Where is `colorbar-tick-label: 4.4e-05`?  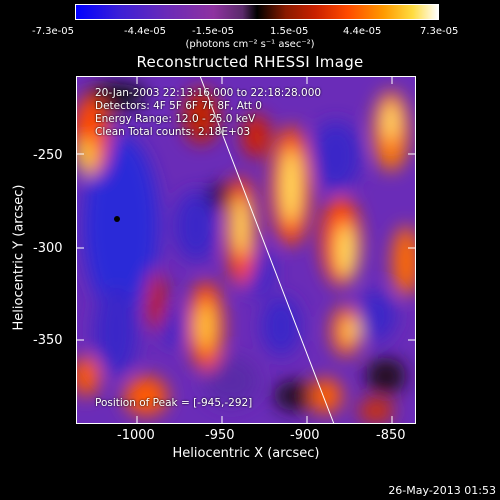 colorbar-tick-label: 4.4e-05 is located at coordinates (362, 31).